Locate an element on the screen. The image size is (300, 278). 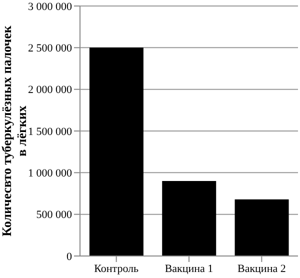
y-tick-label: 0 is located at coordinates (69, 256).